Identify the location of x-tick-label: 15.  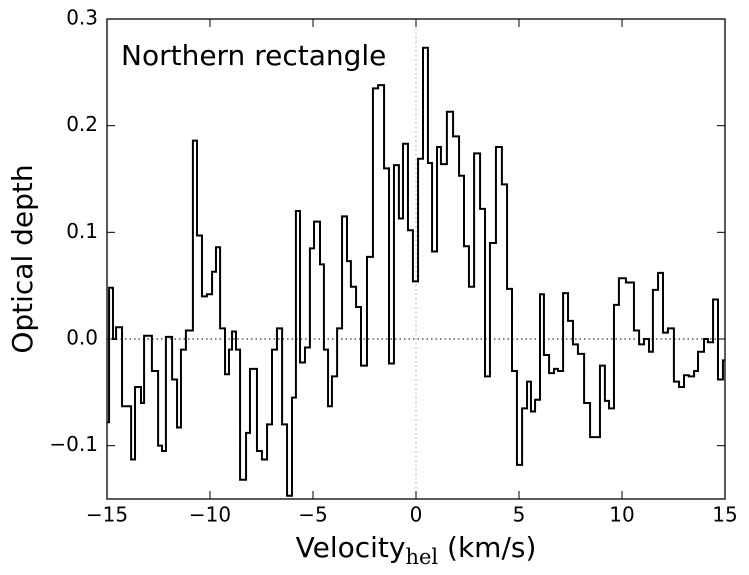
(724, 515).